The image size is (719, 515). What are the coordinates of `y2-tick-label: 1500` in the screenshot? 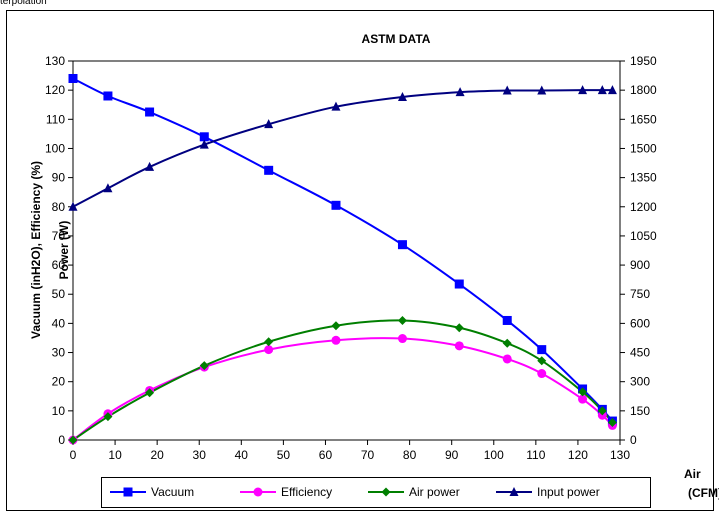 It's located at (643, 148).